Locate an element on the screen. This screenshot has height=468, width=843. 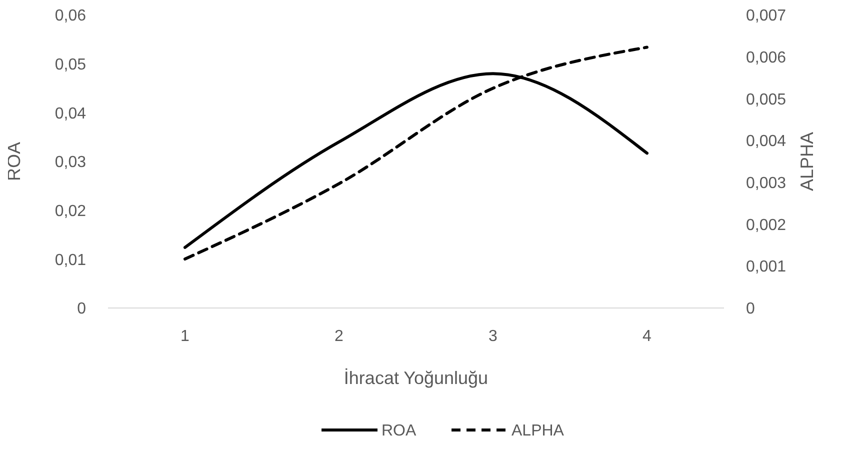
y2-axis-title: ALPHA is located at coordinates (807, 162).